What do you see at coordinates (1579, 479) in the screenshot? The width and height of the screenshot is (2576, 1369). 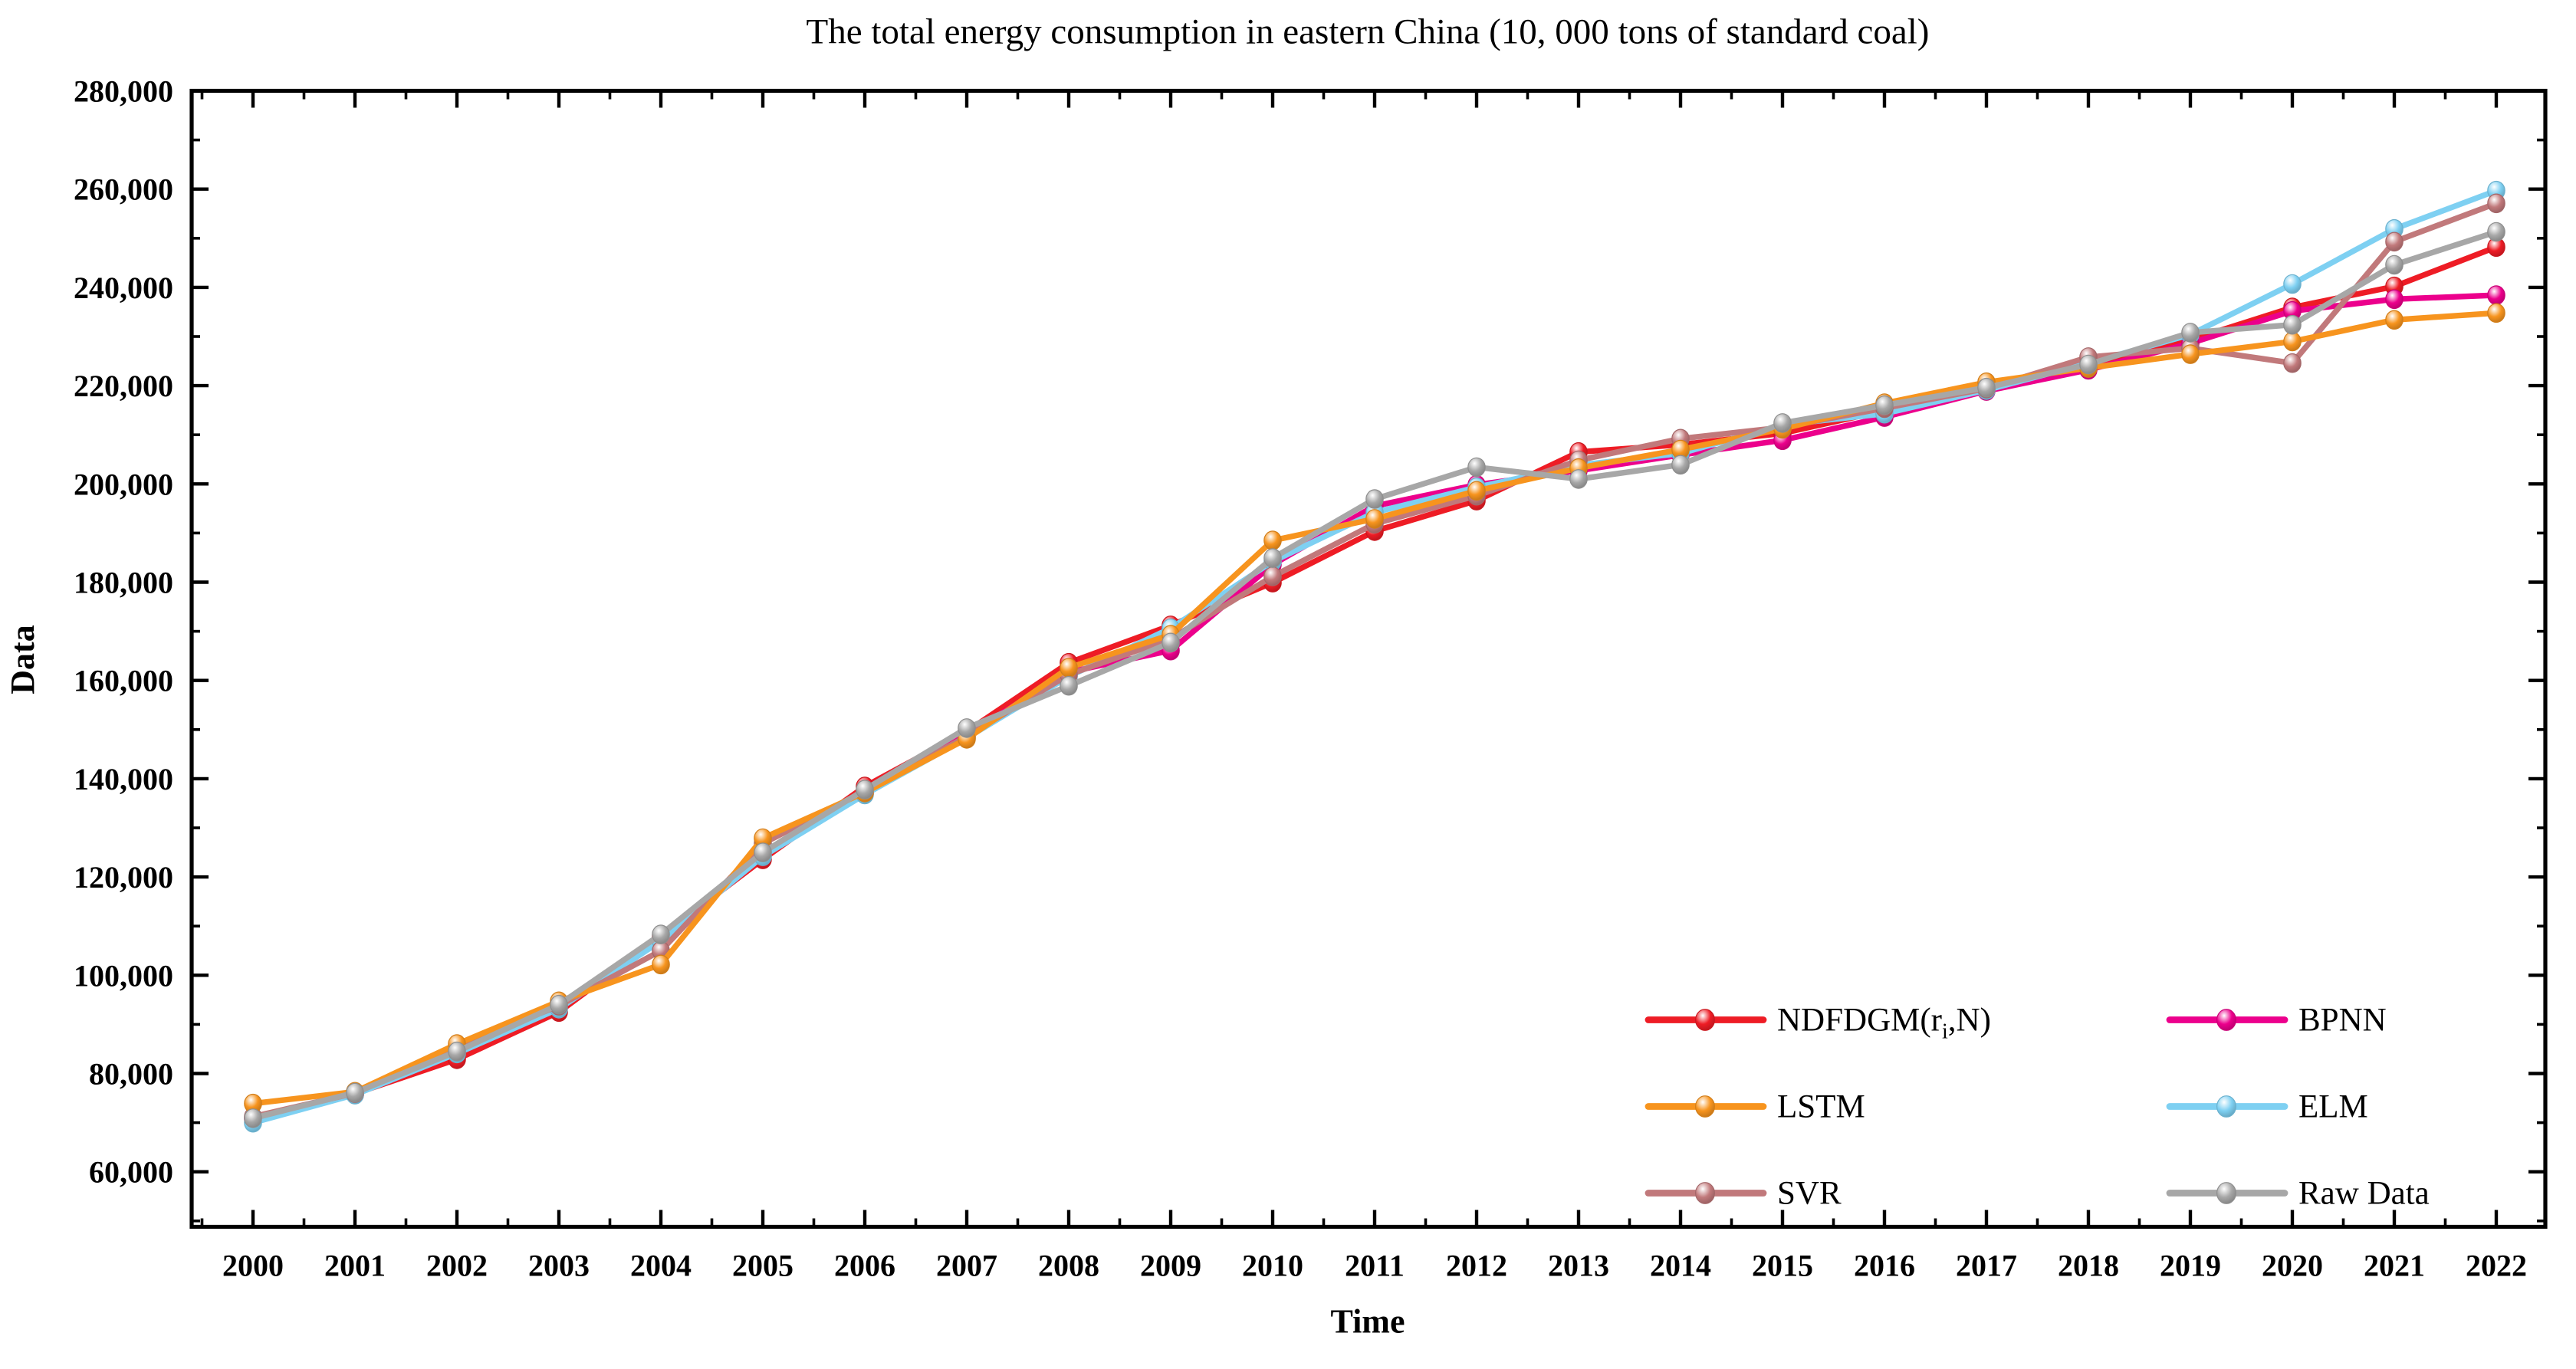 I see `data-point-raw-2013` at bounding box center [1579, 479].